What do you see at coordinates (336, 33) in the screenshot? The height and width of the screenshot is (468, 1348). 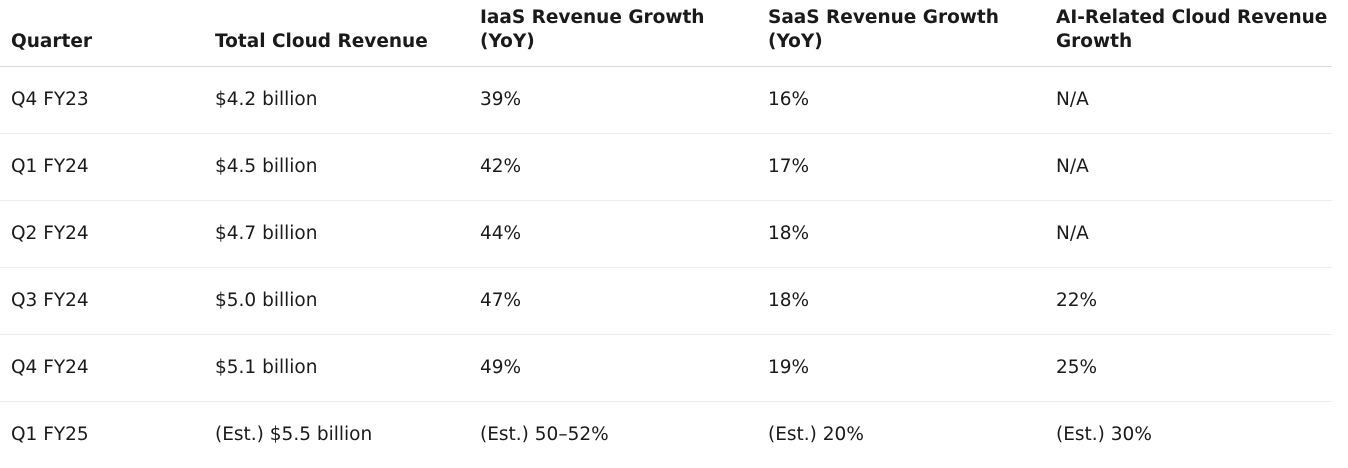 I see `header-total-cloud-revenue: Total Cloud Revenue` at bounding box center [336, 33].